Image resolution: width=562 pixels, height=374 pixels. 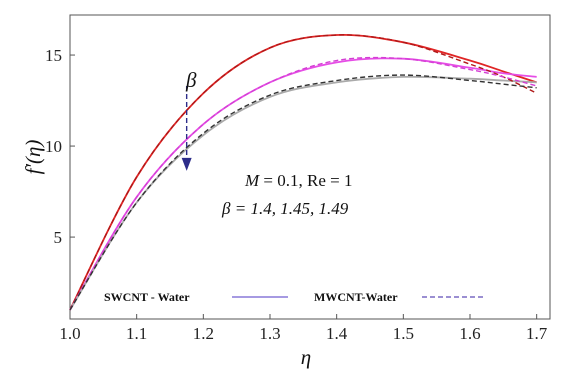 What do you see at coordinates (295, 297) in the screenshot?
I see `legend: SWCNT - Water MWCNT-Water` at bounding box center [295, 297].